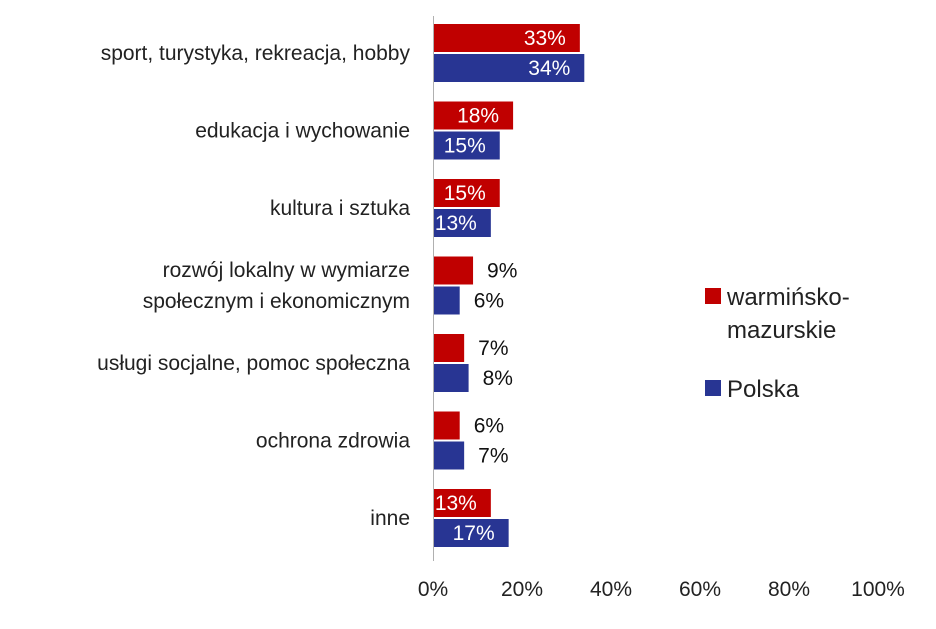 The width and height of the screenshot is (936, 629). I want to click on x-tick-label-1: 20%, so click(522, 589).